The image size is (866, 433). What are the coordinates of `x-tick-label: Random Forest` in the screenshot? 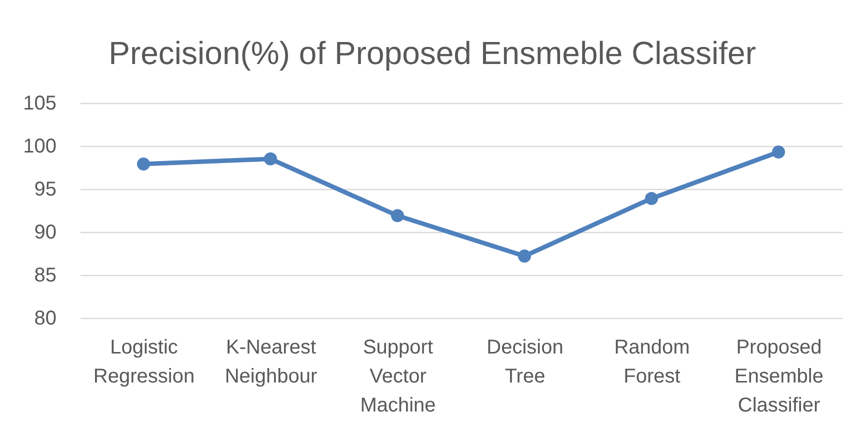 It's located at (652, 362).